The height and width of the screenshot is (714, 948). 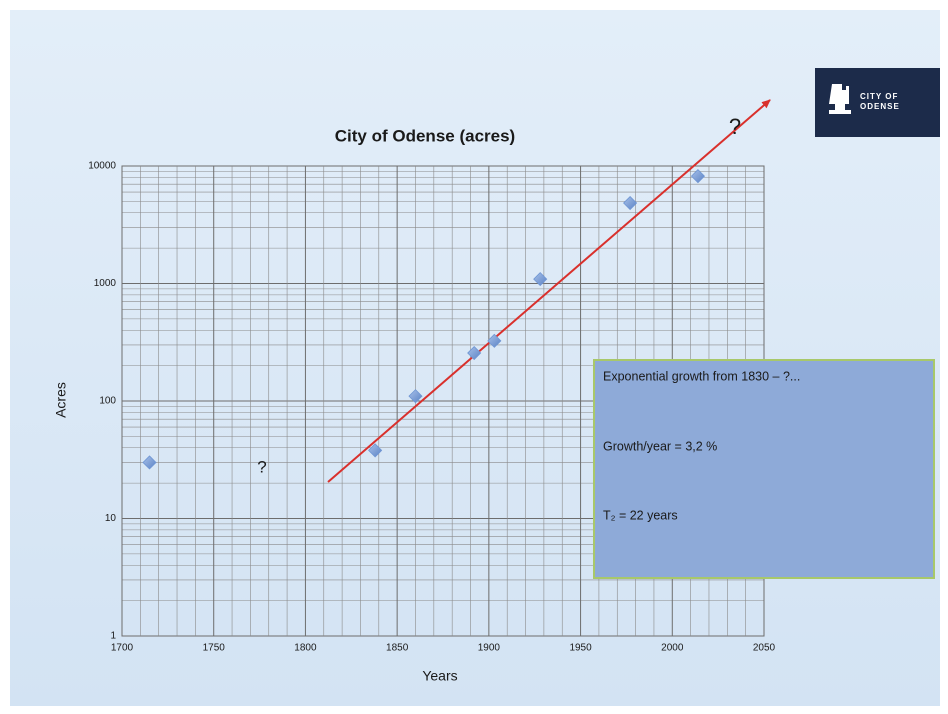 I want to click on logo-text: CITY OF, so click(x=879, y=96).